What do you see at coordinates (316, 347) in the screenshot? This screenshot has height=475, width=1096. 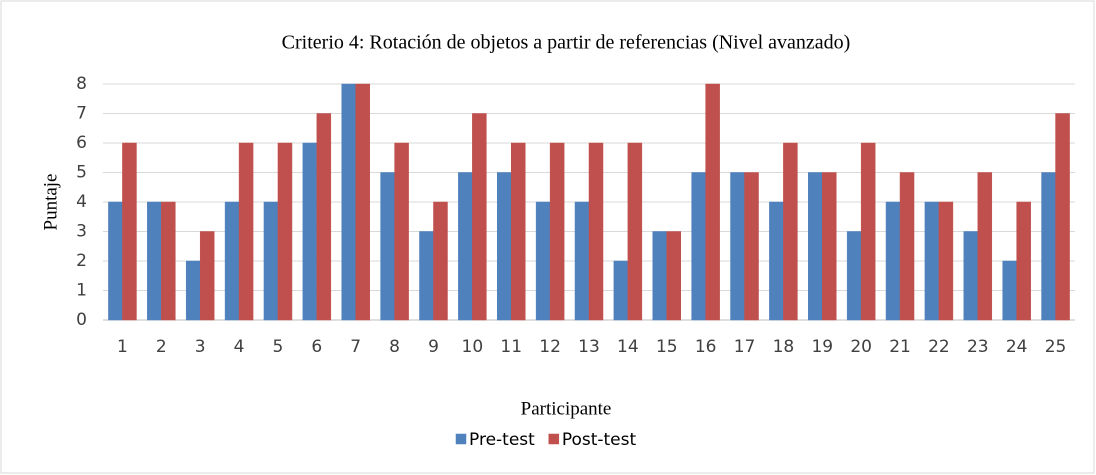 I see `x-tick-label: 6` at bounding box center [316, 347].